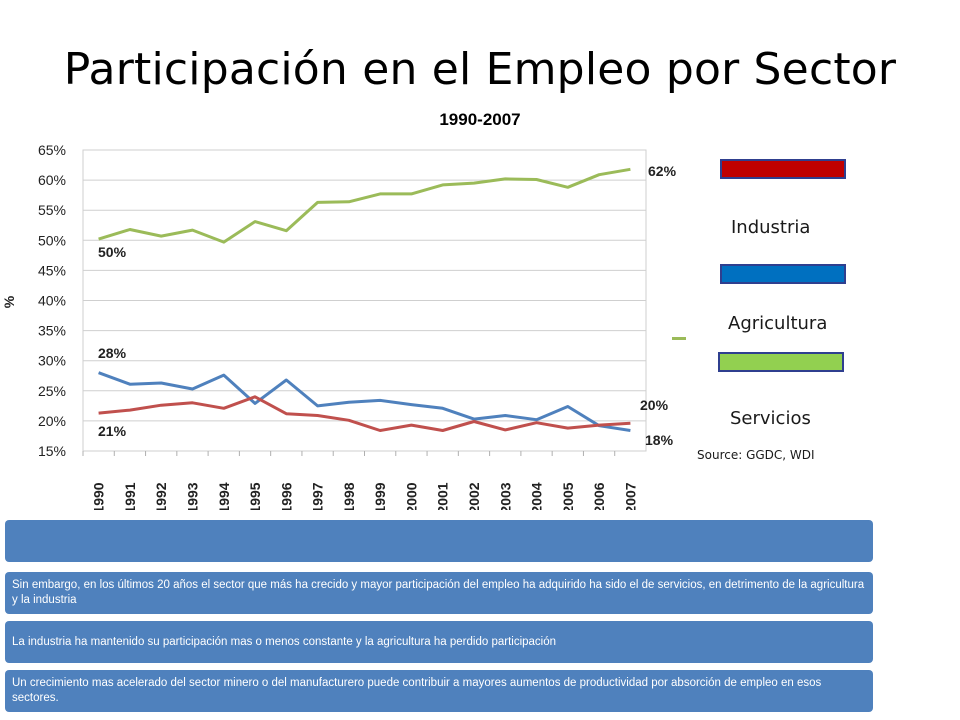 The width and height of the screenshot is (960, 720). I want to click on y-tick-label: 25%, so click(52, 391).